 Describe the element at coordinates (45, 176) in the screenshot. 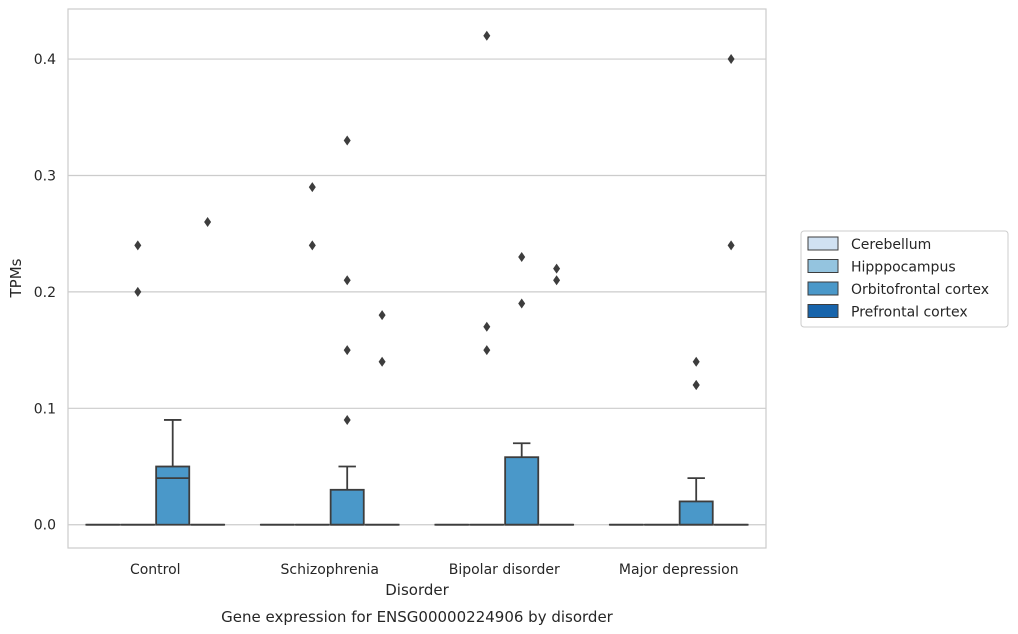

I see `y-tick-label: 0.3` at that location.